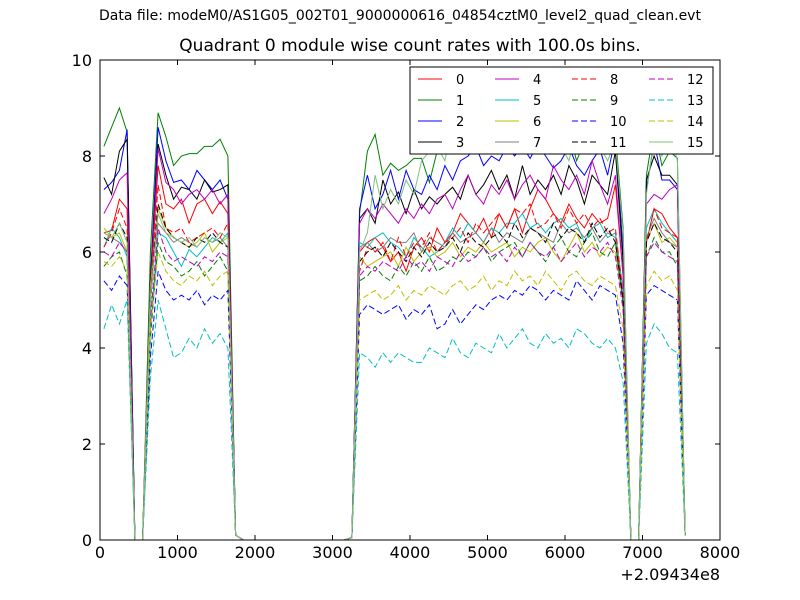  Describe the element at coordinates (614, 80) in the screenshot. I see `legend-label-8: 8` at that location.